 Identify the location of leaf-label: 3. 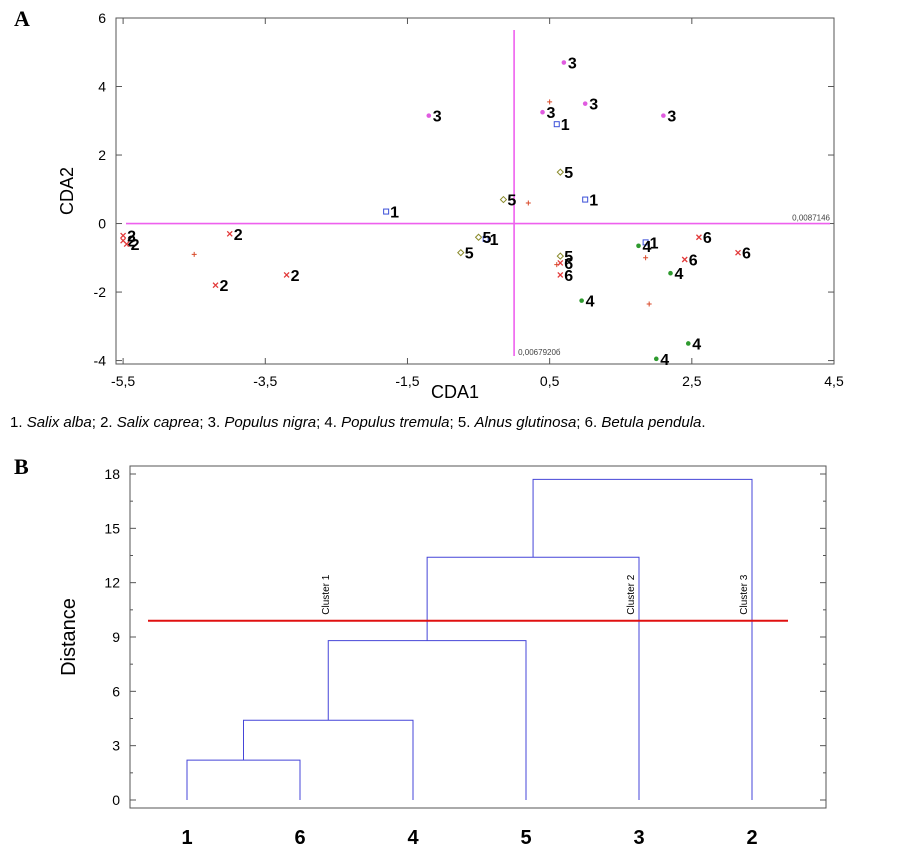
(638, 838).